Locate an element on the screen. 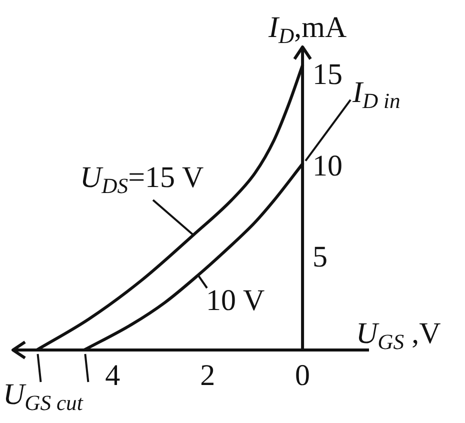  y-tick-label: 5 is located at coordinates (320, 257).